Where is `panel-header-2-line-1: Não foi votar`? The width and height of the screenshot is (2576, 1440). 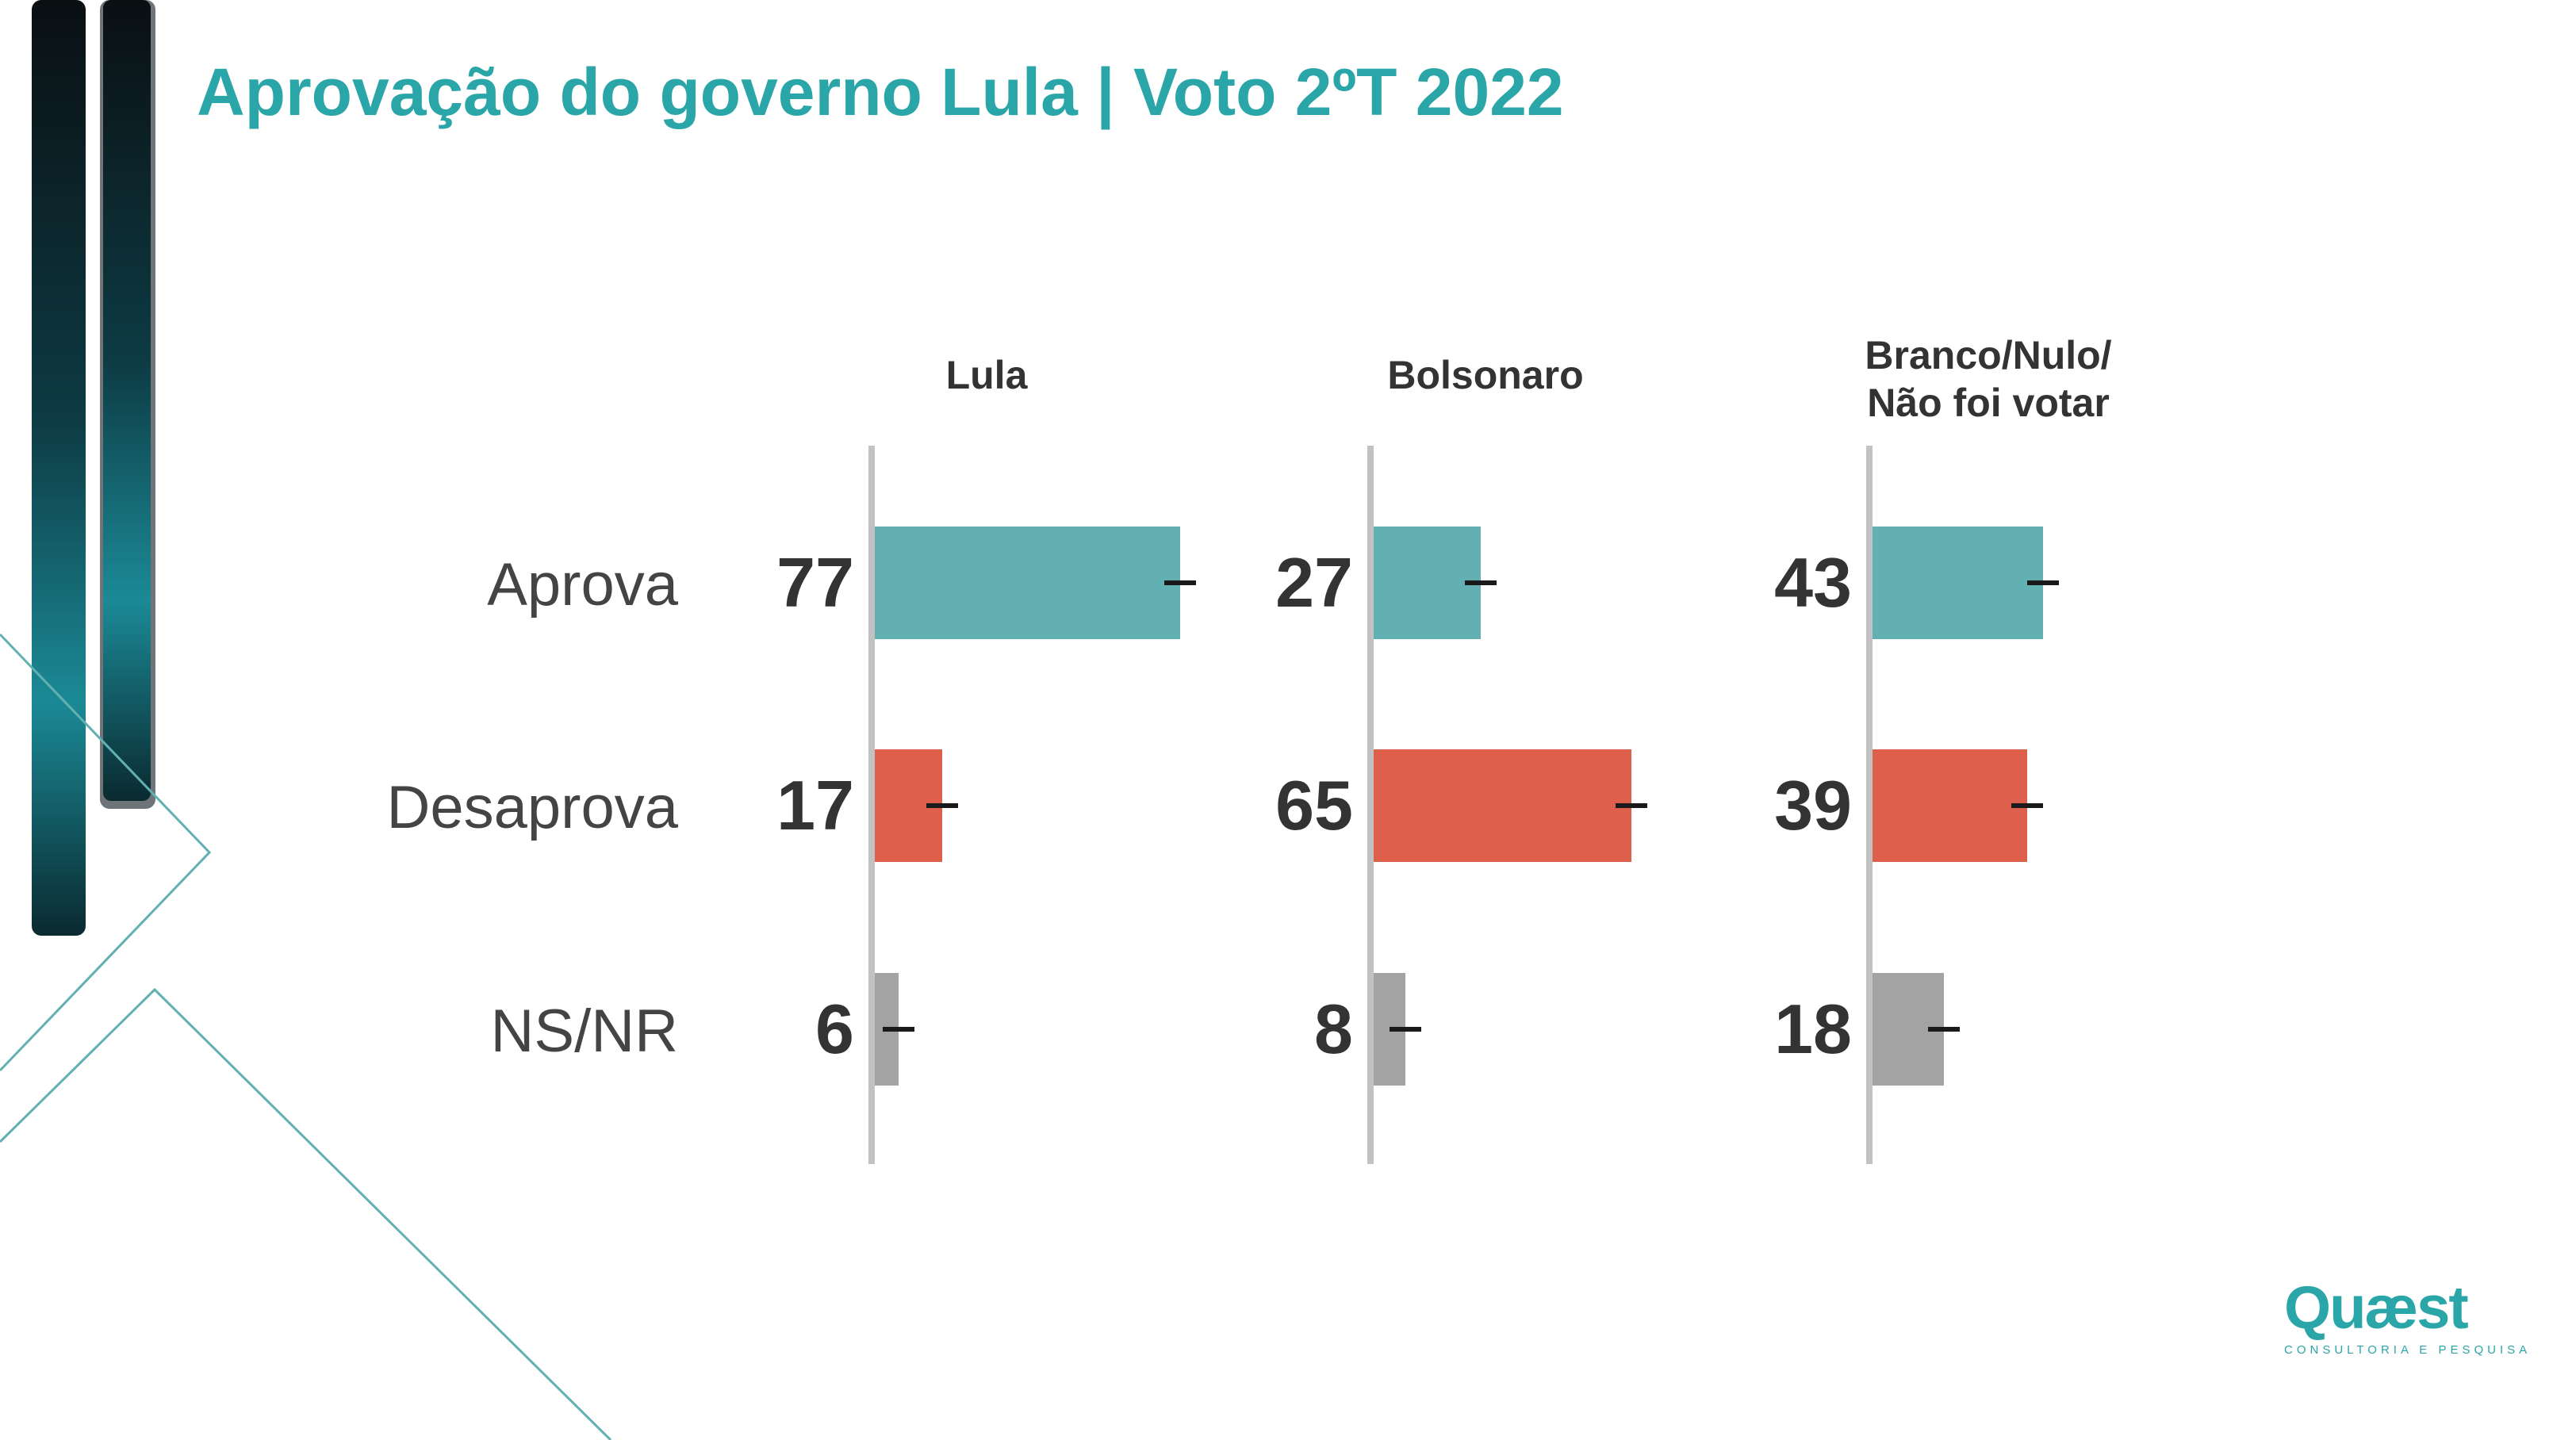 panel-header-2-line-1: Não foi votar is located at coordinates (1988, 403).